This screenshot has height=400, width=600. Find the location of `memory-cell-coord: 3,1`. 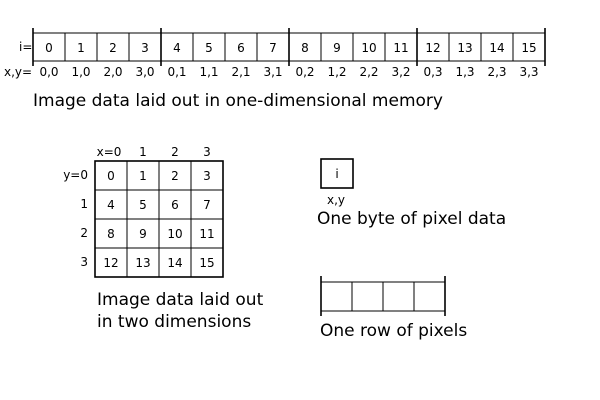

memory-cell-coord: 3,1 is located at coordinates (272, 72).